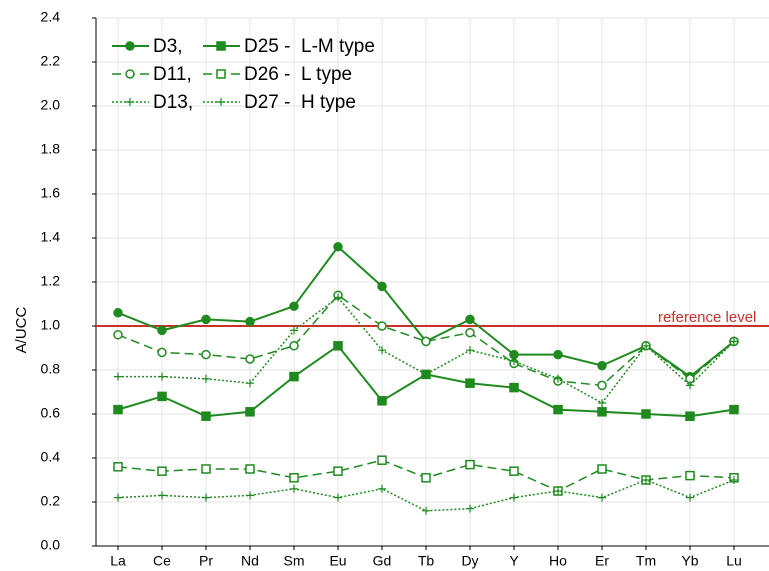 This screenshot has width=769, height=571. Describe the element at coordinates (173, 102) in the screenshot. I see `legend-label: D13,` at that location.